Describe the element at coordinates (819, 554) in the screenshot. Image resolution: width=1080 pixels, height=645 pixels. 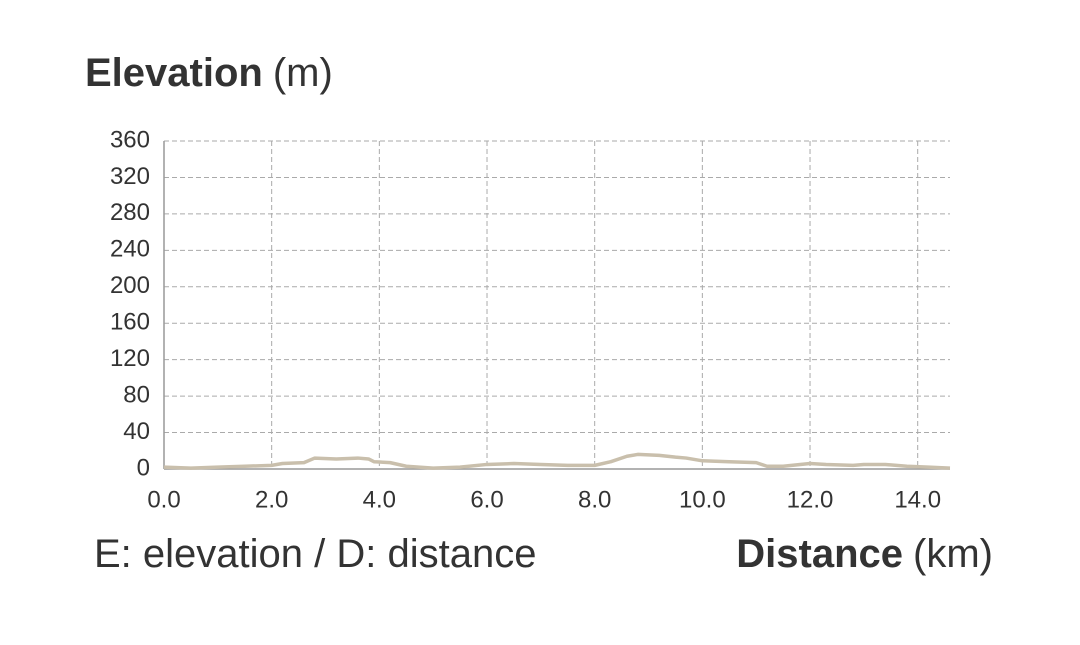
I see `x-label: Distance` at that location.